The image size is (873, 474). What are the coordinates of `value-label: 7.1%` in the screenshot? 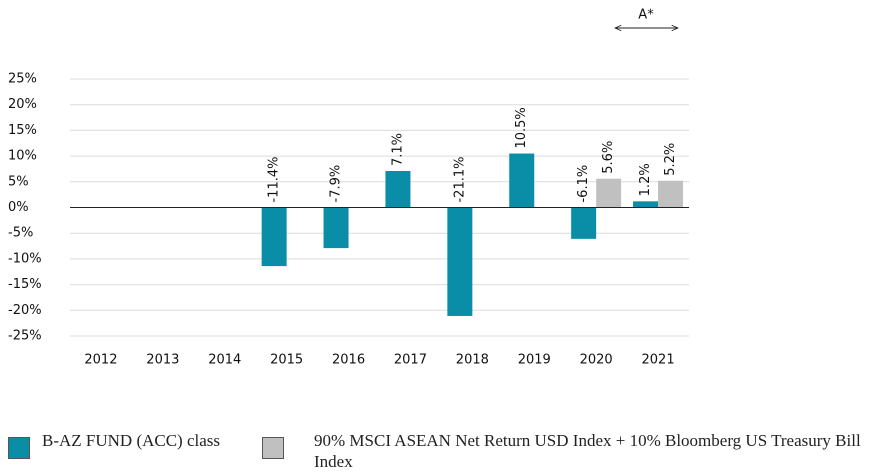 It's located at (397, 149).